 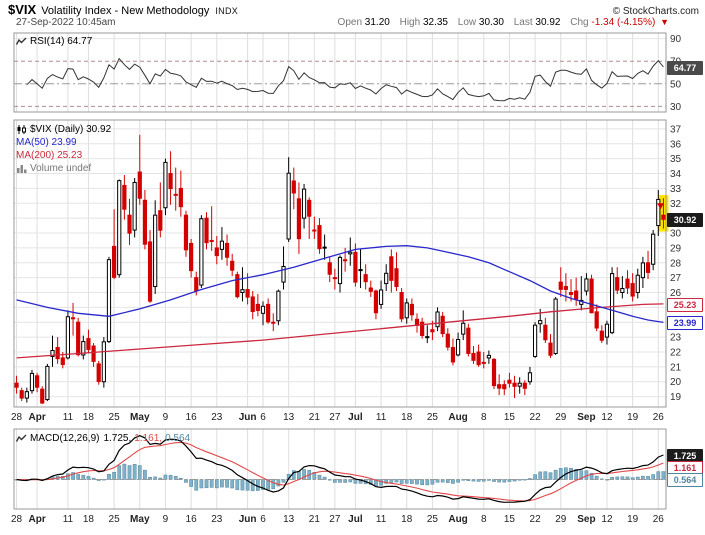 What do you see at coordinates (586, 519) in the screenshot?
I see `svg-text: Sep` at bounding box center [586, 519].